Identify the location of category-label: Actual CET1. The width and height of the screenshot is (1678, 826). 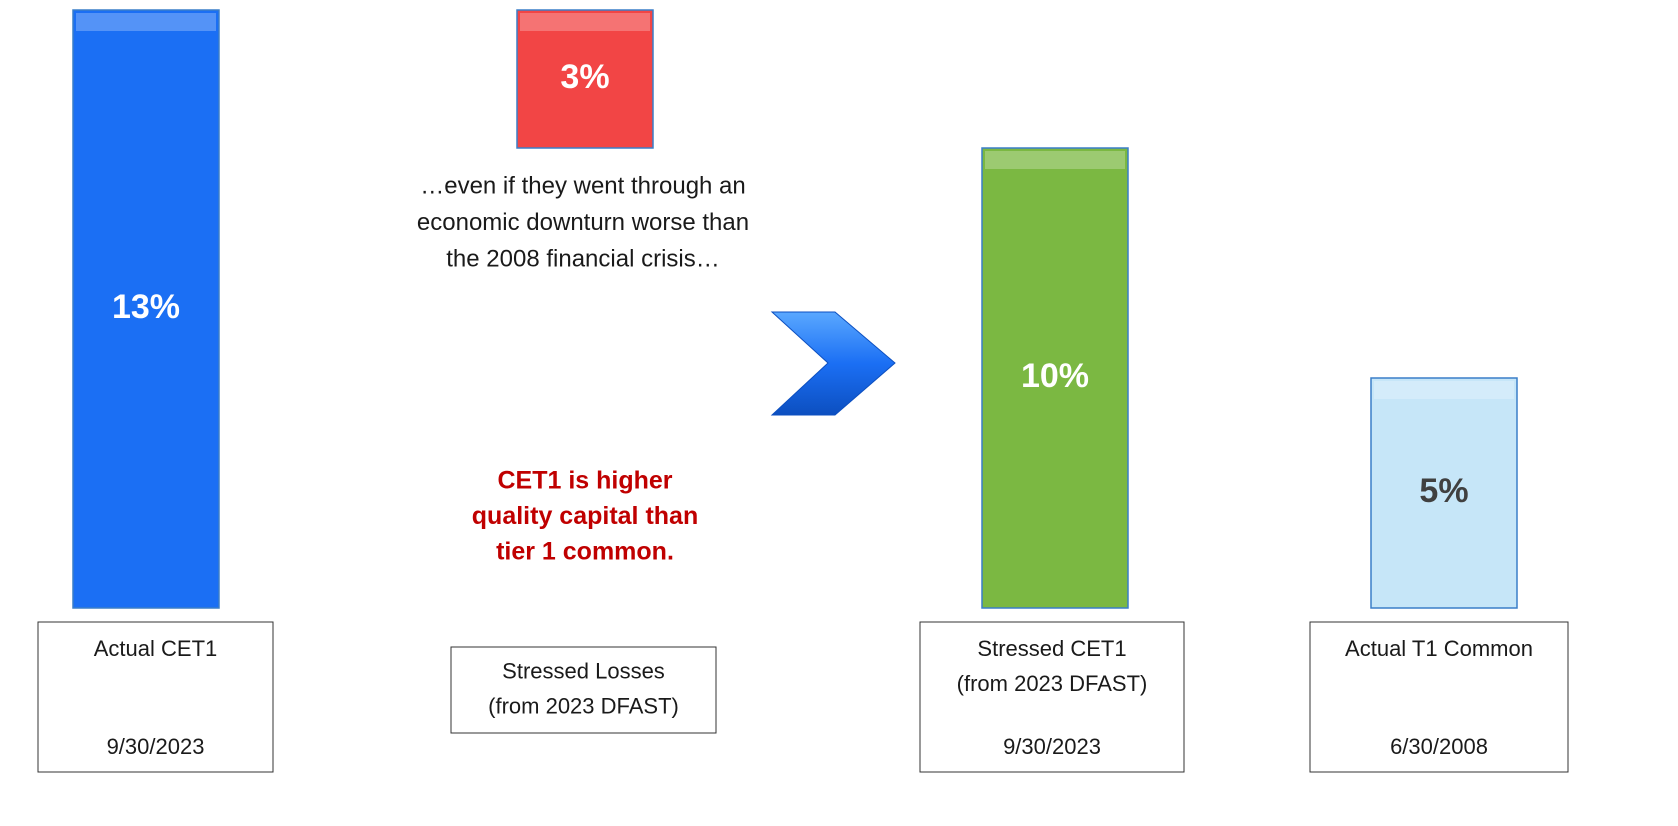
(156, 648).